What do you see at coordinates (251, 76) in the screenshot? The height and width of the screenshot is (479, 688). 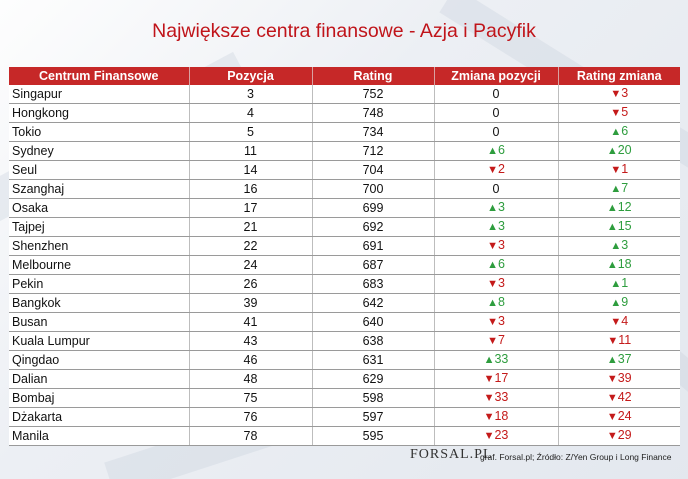 I see `column-header-position: Pozycja` at bounding box center [251, 76].